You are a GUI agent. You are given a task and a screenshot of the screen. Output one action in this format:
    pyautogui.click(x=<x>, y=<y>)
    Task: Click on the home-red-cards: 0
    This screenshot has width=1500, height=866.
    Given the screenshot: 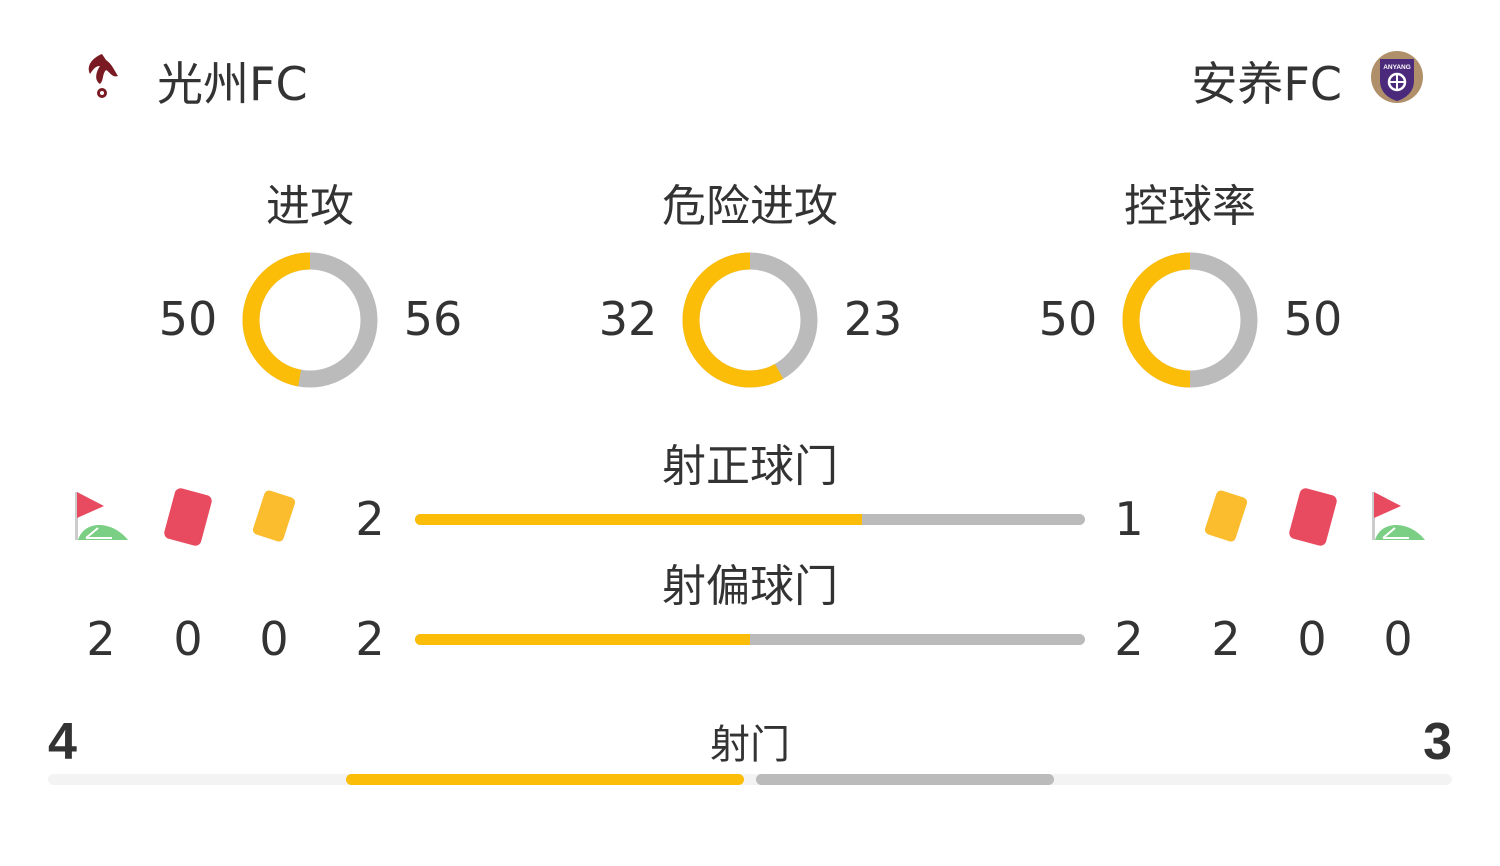 What is the action you would take?
    pyautogui.click(x=188, y=639)
    